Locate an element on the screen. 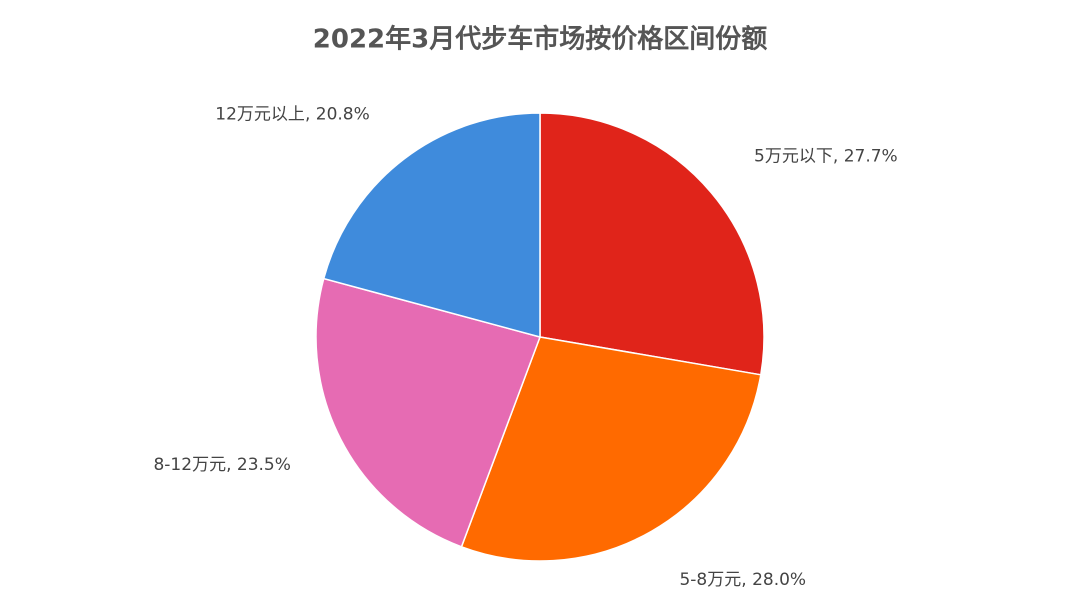  category-label: 5-8万元 is located at coordinates (710, 580).